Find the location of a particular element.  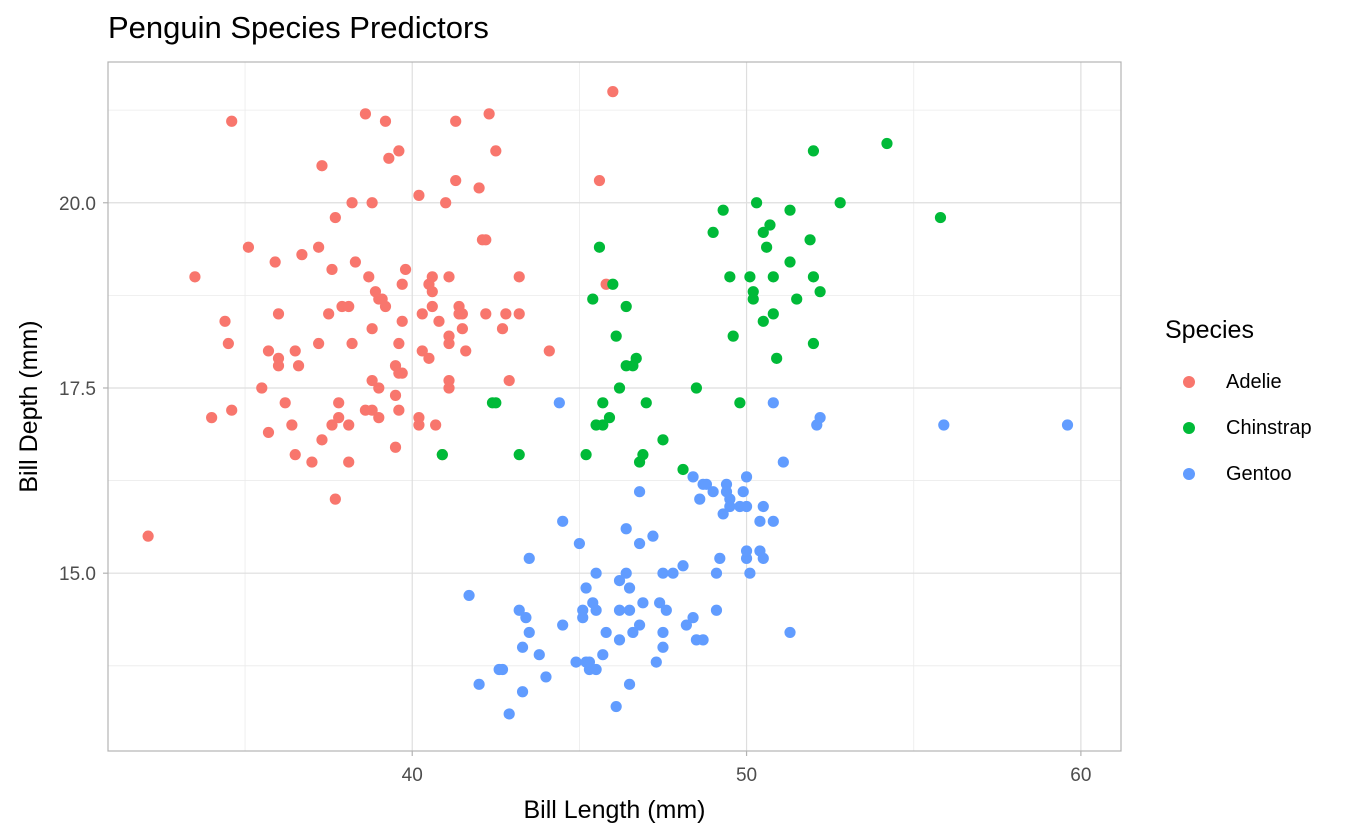

y-axis-ticks: 15.0 17.5 20.0 is located at coordinates (83, 389).